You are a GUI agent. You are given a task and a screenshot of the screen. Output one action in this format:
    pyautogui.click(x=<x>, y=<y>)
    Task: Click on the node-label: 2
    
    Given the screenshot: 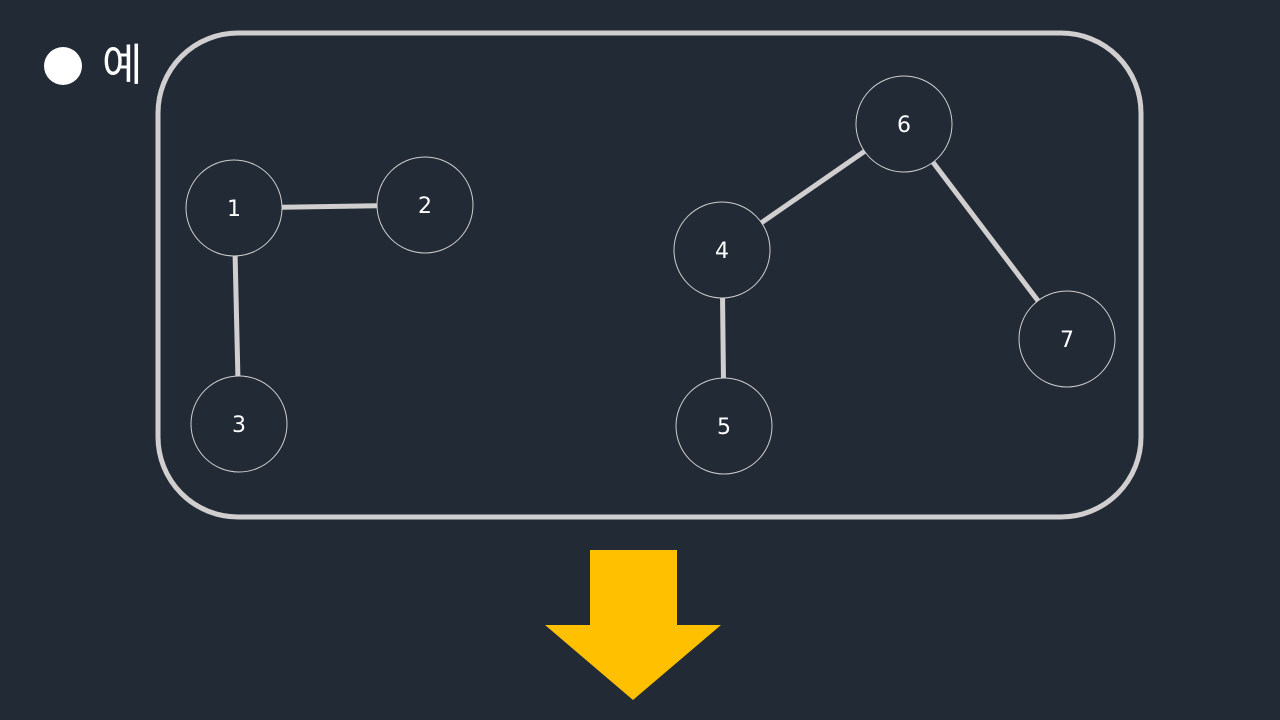 What is the action you would take?
    pyautogui.click(x=425, y=206)
    